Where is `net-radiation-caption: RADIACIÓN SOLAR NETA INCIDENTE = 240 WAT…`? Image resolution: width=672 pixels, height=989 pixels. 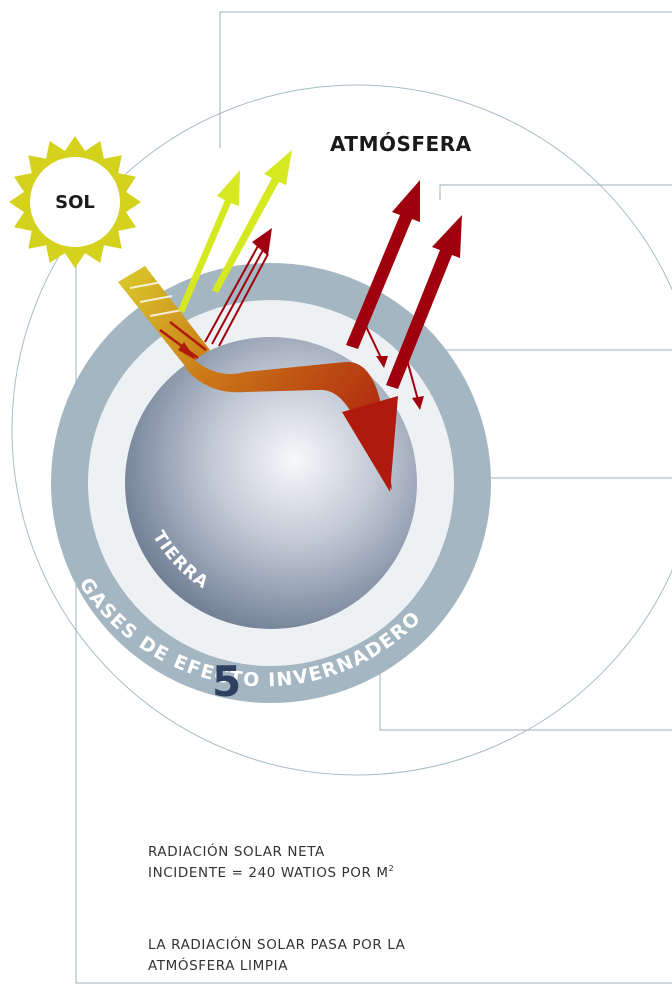 net-radiation-caption: RADIACIÓN SOLAR NETA INCIDENTE = 240 WAT… is located at coordinates (271, 862).